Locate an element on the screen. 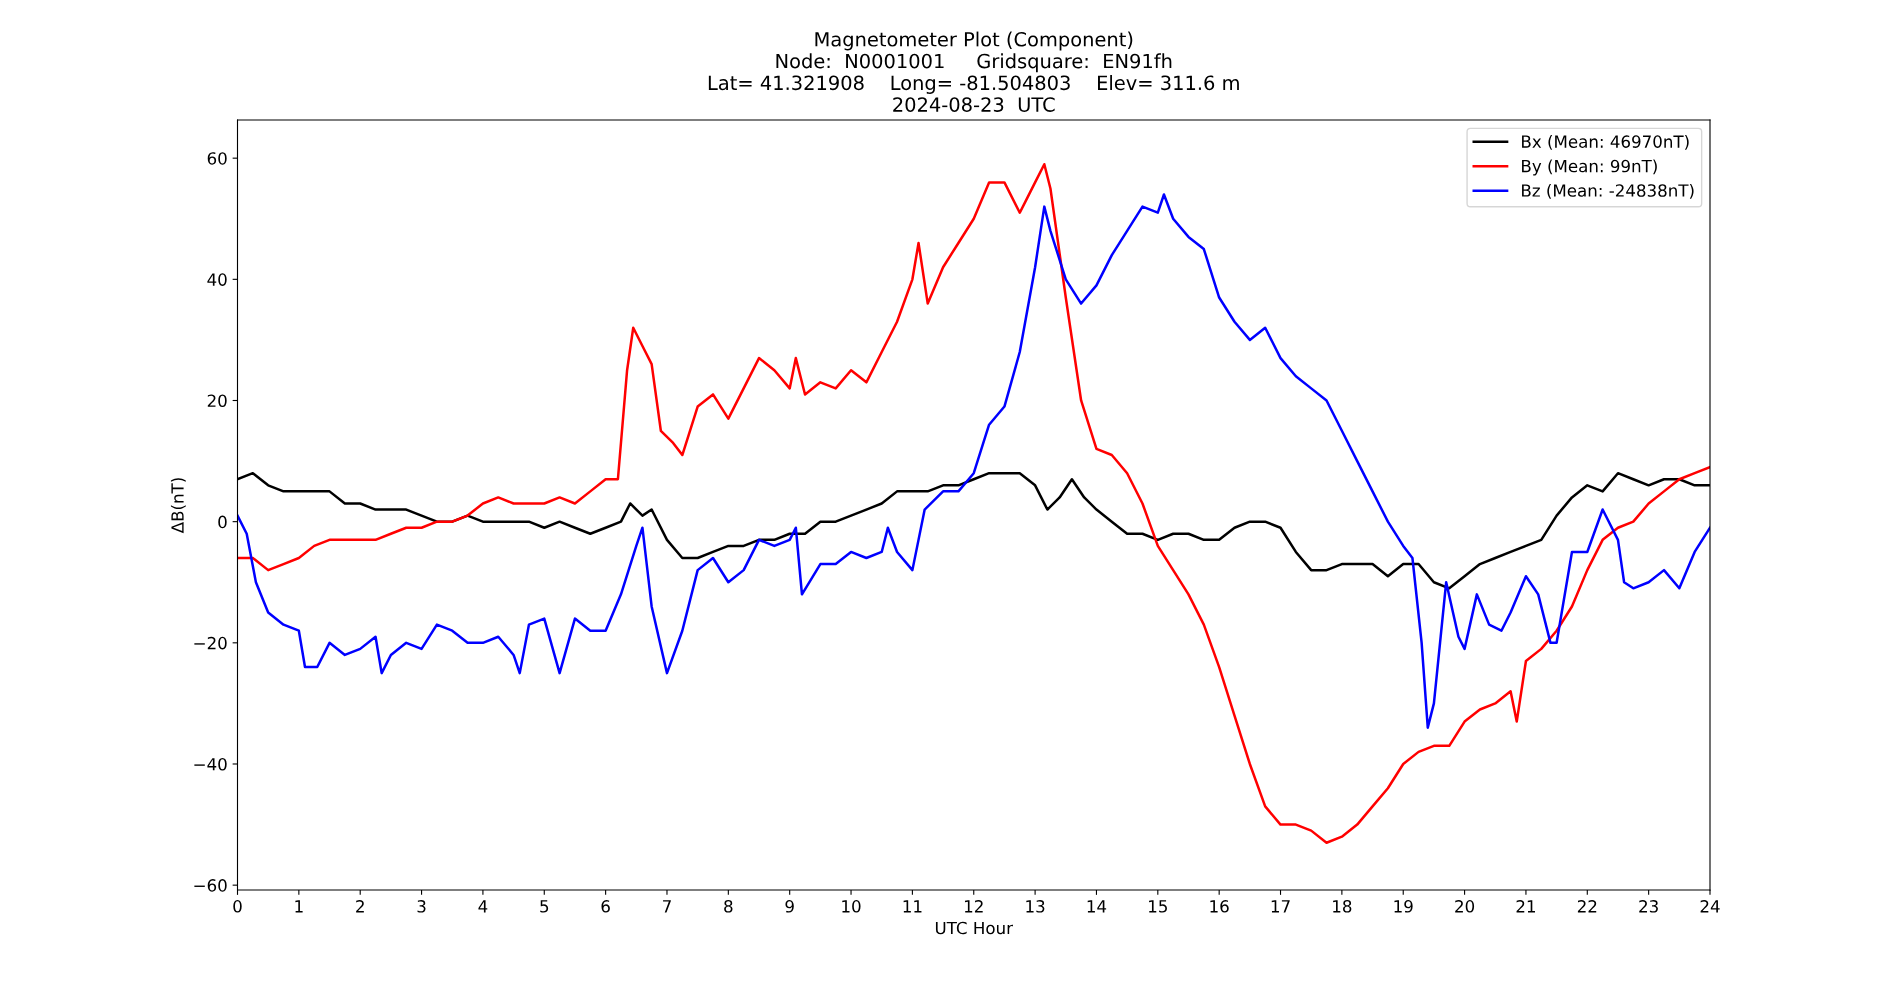  x-tick-label: 14 is located at coordinates (1097, 906).